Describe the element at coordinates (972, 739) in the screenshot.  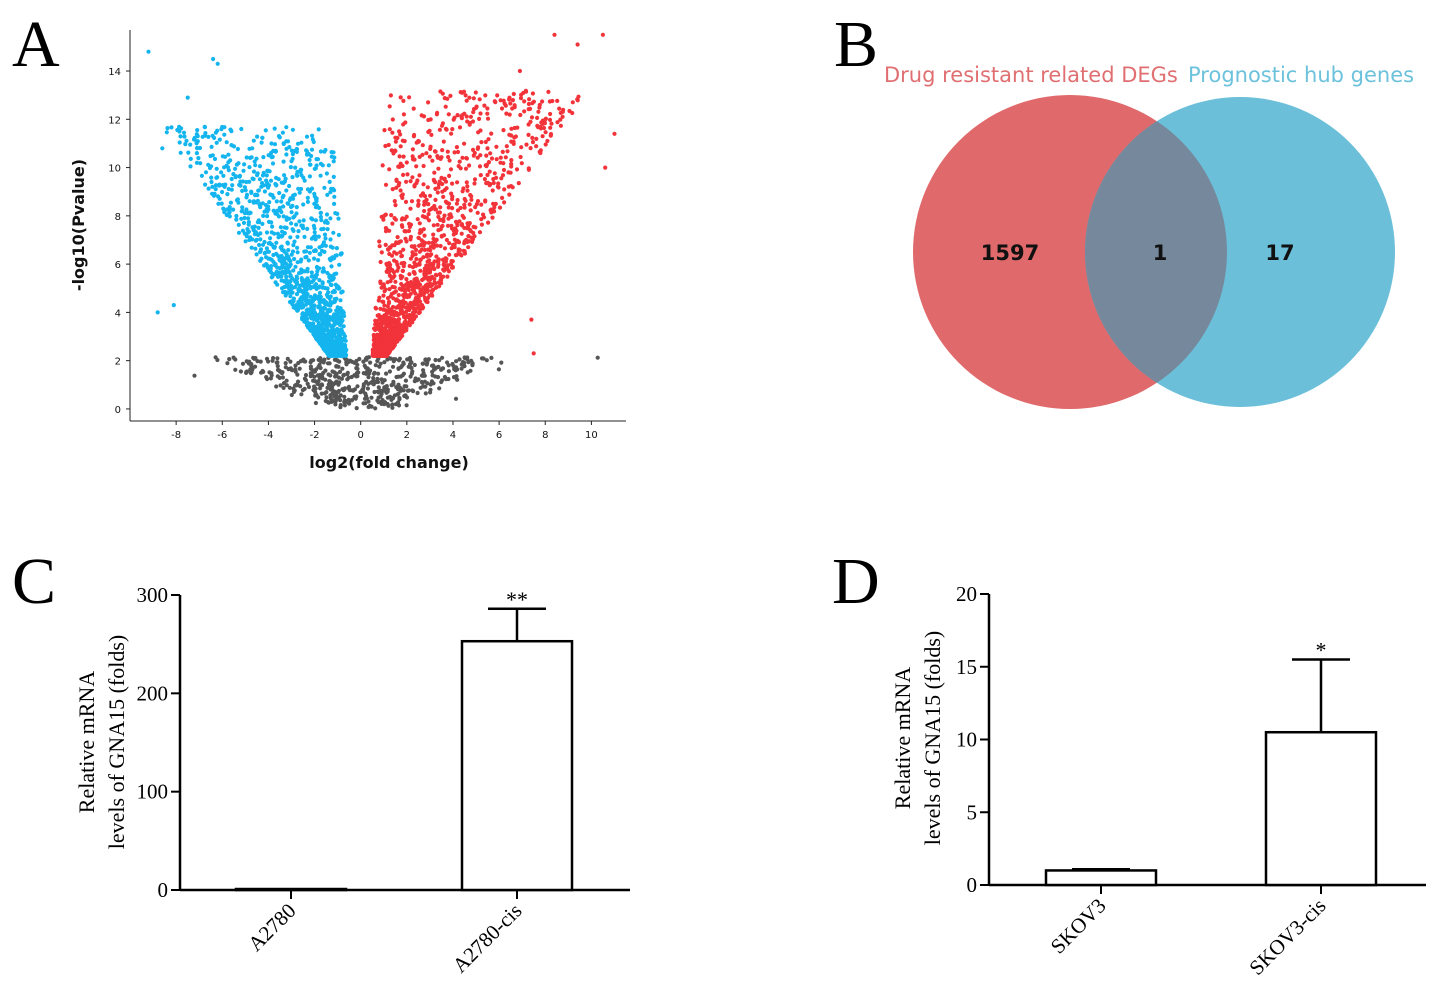
I see `bar-d-y-ticks: 0 5 10 15 20` at that location.